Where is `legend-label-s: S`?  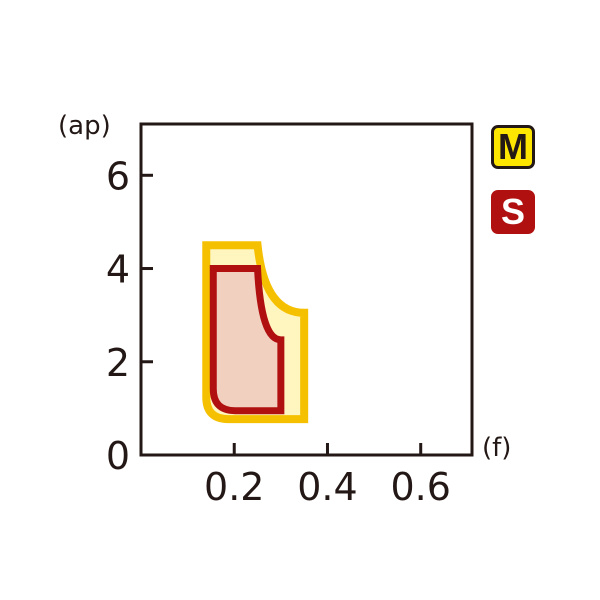
legend-label-s: S is located at coordinates (512, 211).